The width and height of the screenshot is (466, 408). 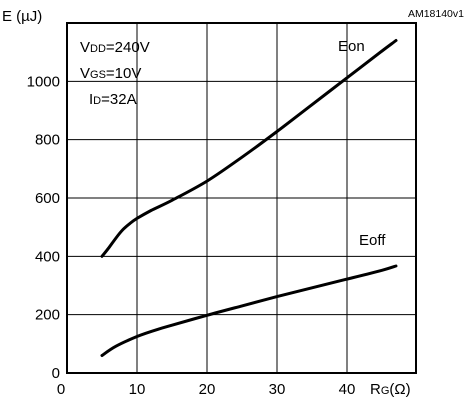 I want to click on x-axis-title: RG(Ω), so click(x=390, y=389).